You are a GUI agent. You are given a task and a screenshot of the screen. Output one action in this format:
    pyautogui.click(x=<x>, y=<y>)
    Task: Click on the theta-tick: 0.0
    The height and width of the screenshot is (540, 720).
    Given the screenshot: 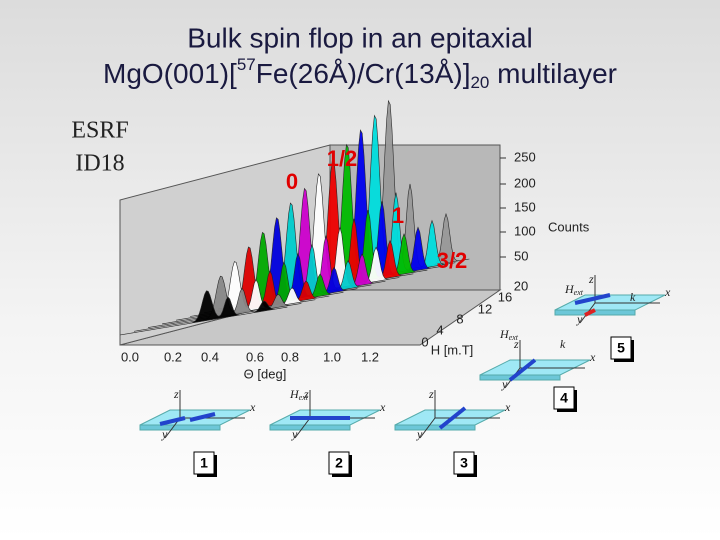 What is the action you would take?
    pyautogui.click(x=130, y=356)
    